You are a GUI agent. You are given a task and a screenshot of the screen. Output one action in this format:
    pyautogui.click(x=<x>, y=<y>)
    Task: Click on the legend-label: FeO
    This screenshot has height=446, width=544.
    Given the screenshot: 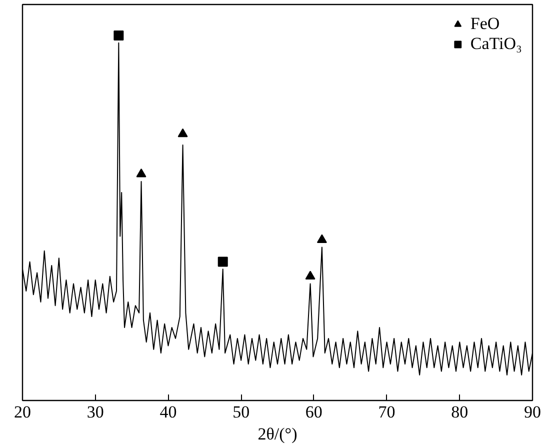 What is the action you would take?
    pyautogui.click(x=485, y=24)
    